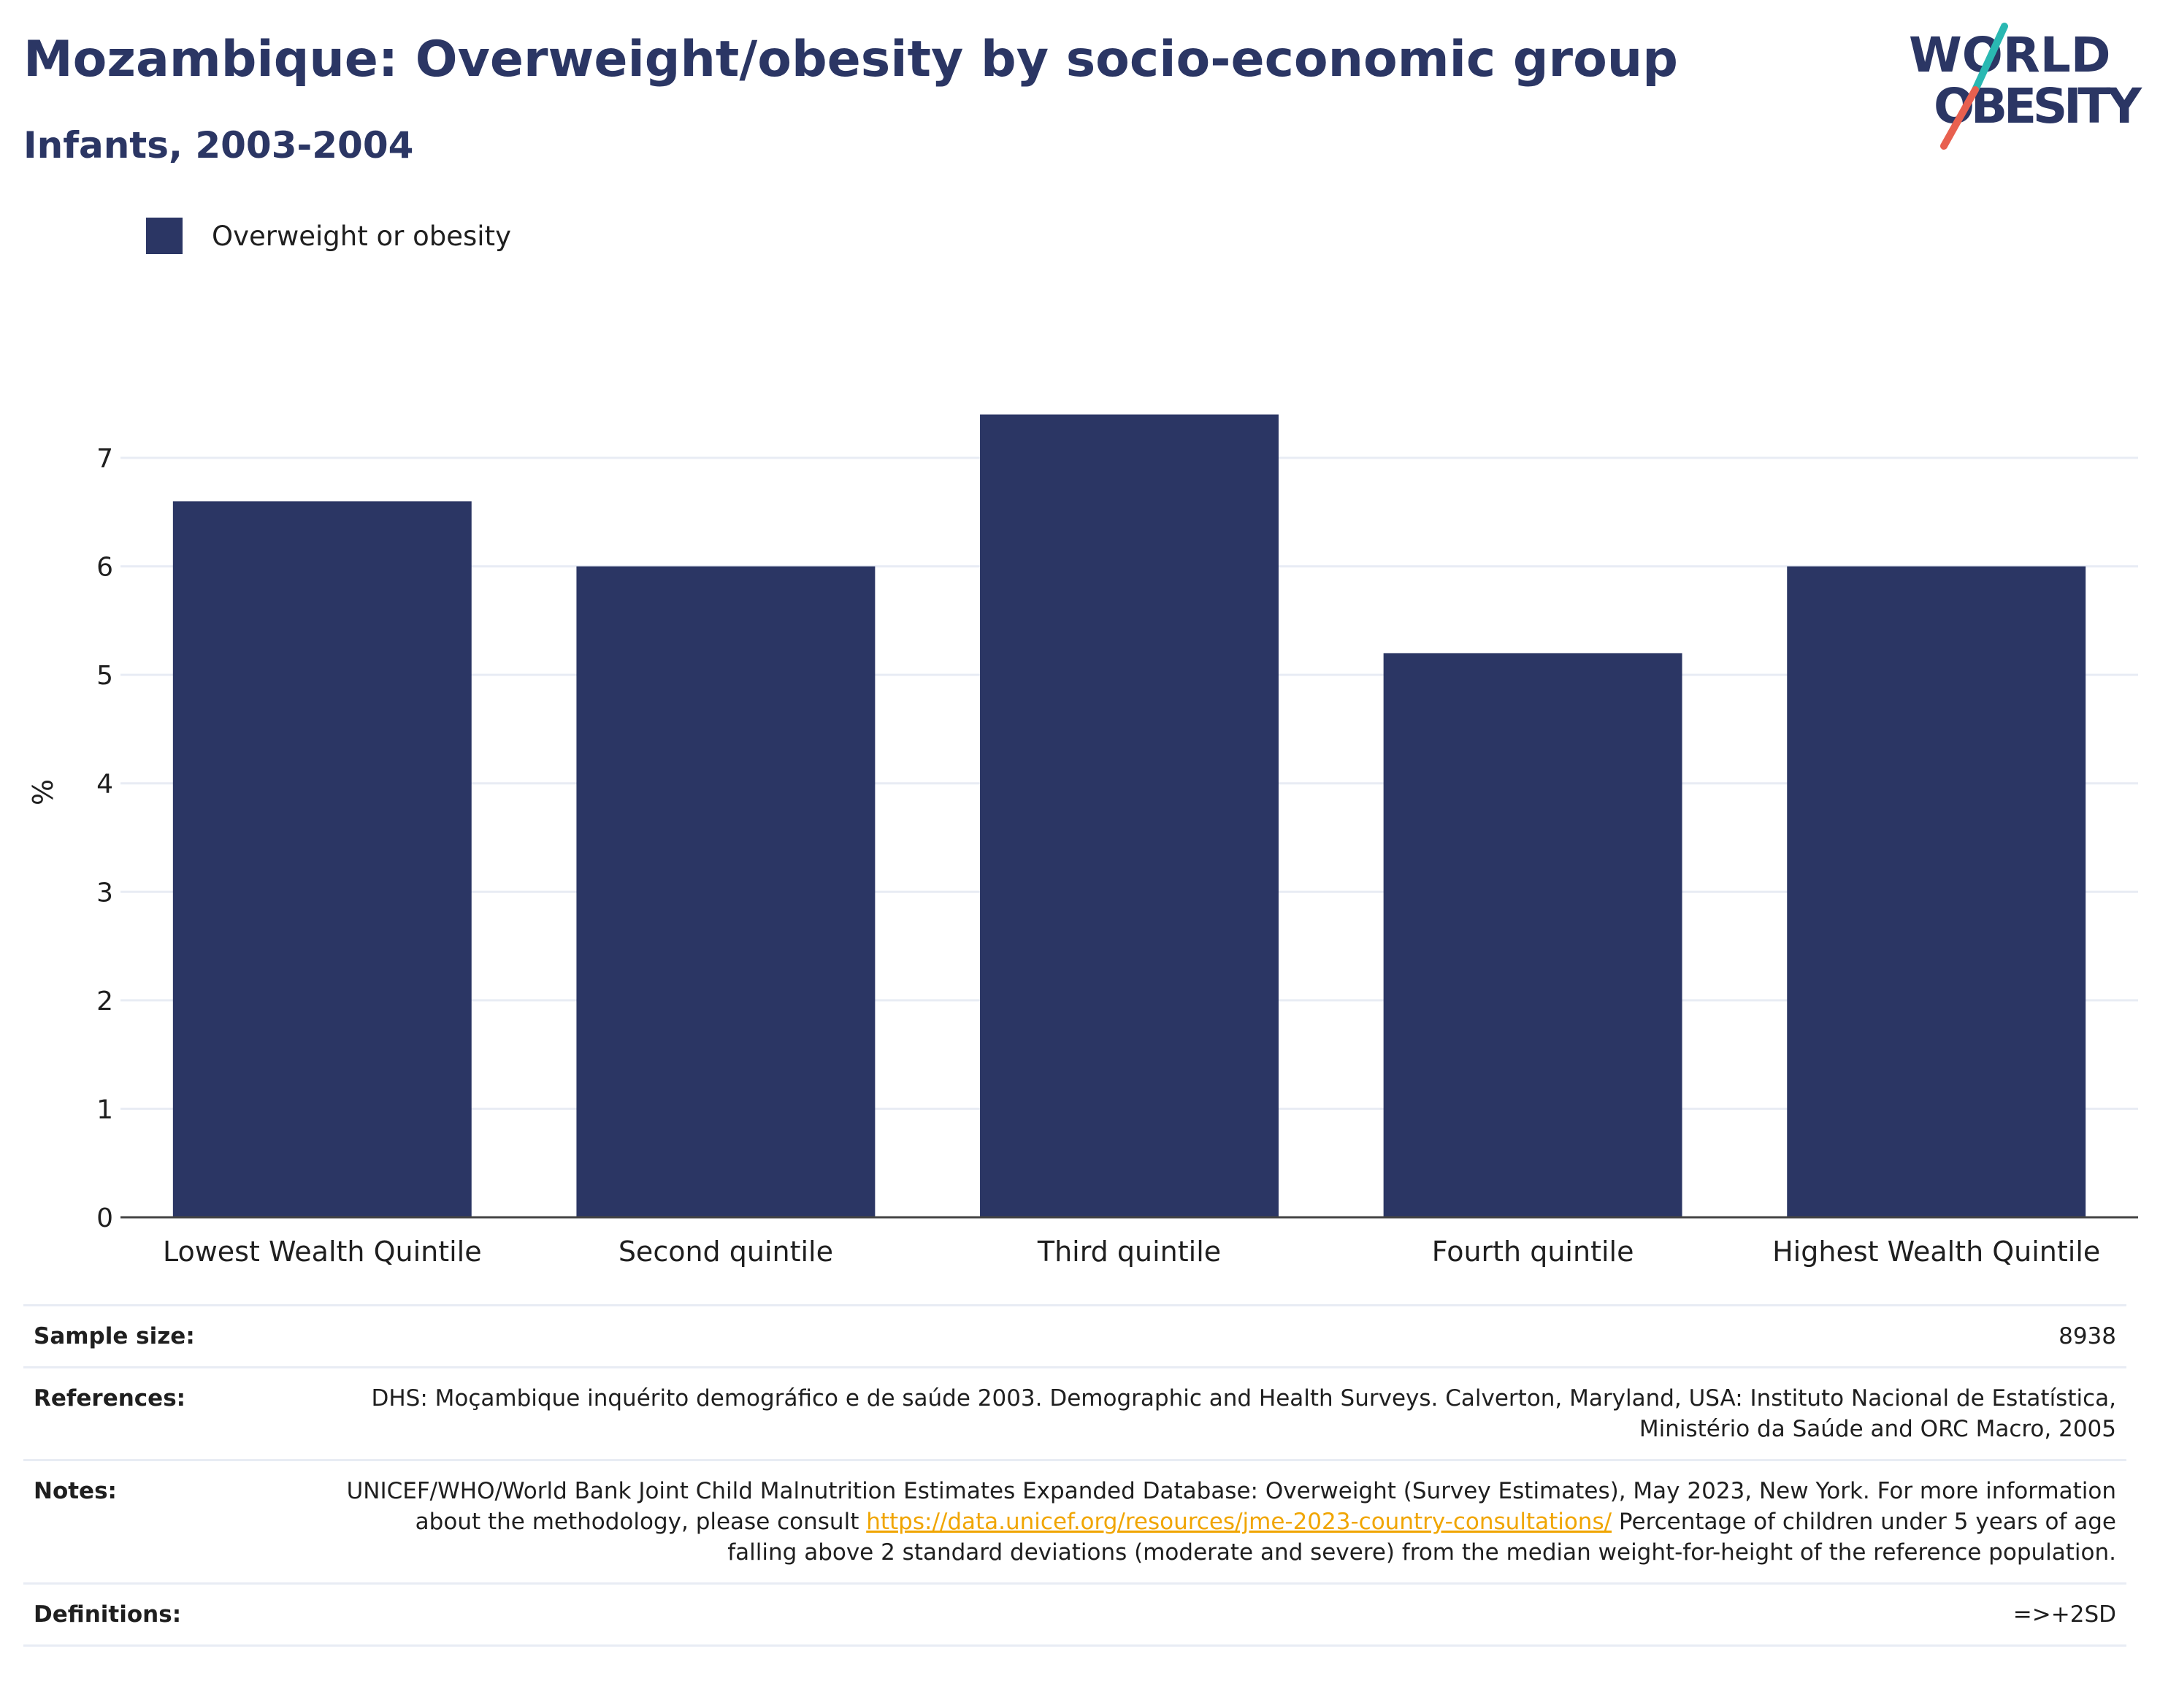 Image resolution: width=2160 pixels, height=1708 pixels. I want to click on logo-line1: WORLD, so click(2010, 55).